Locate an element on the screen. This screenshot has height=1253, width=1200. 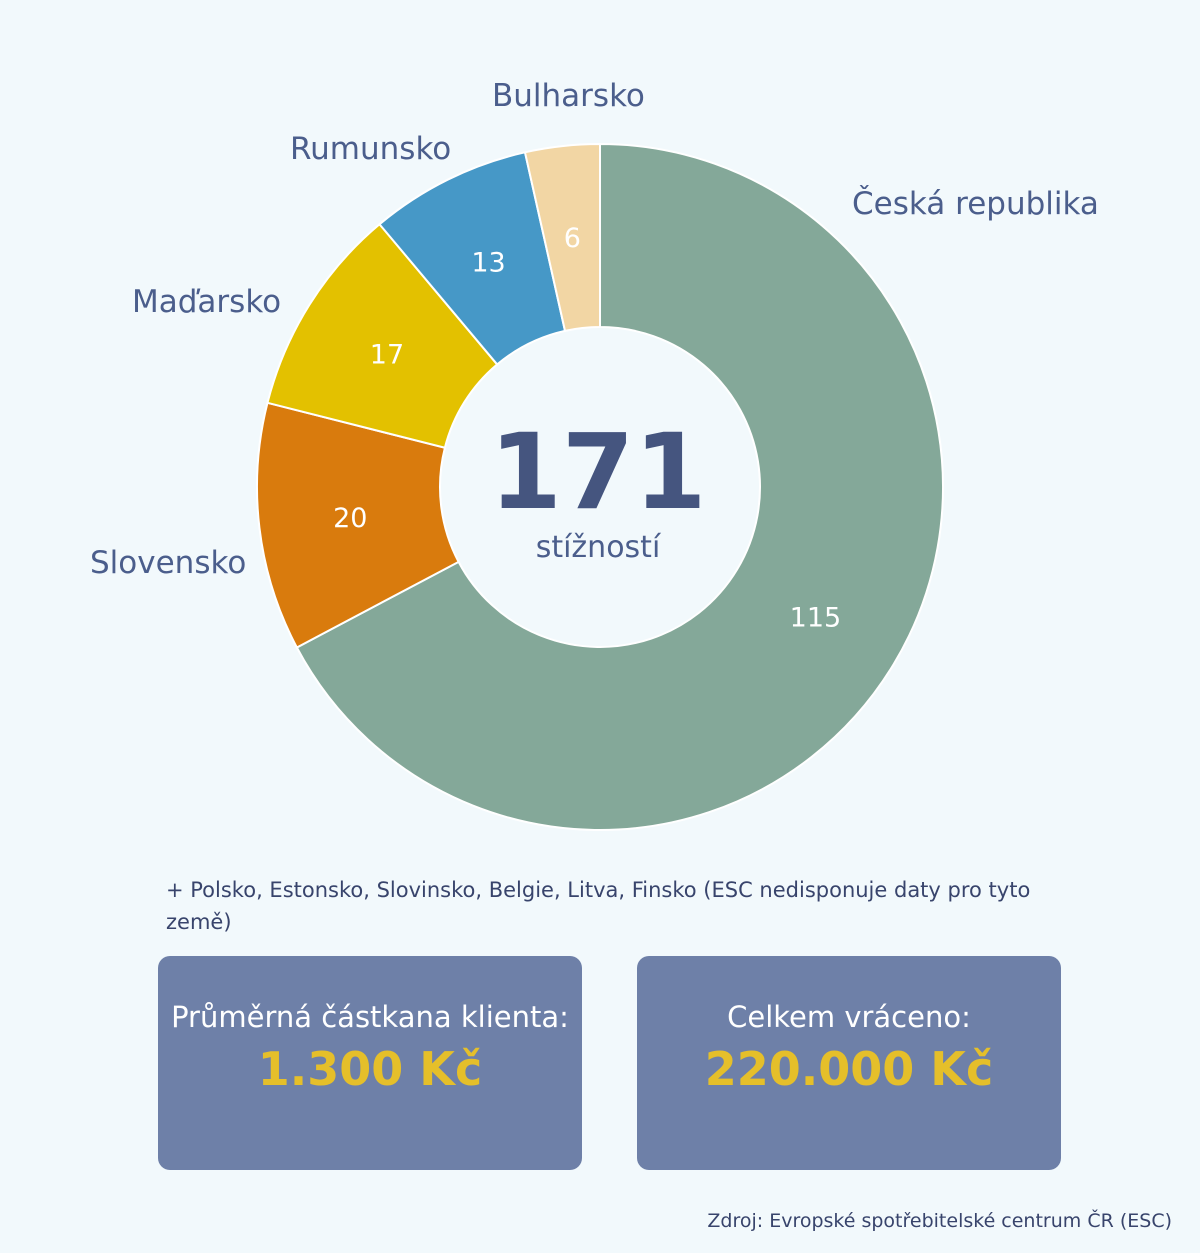
total-refunded-value: 220.000 Kč is located at coordinates (849, 1069).